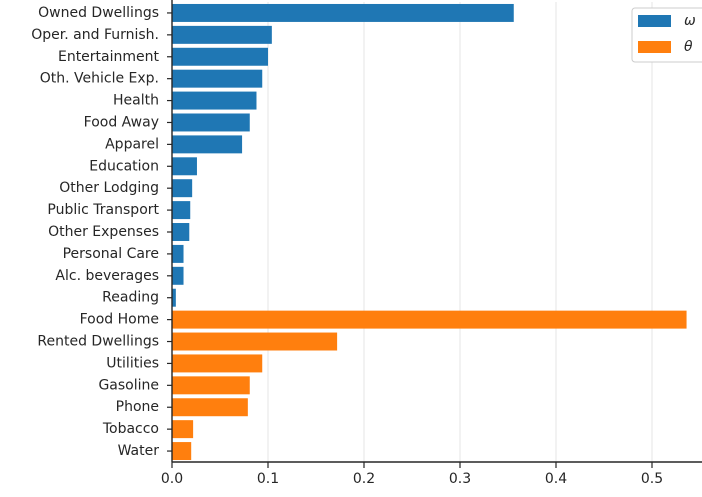  What do you see at coordinates (652, 479) in the screenshot?
I see `x-tick-label: 0.5` at bounding box center [652, 479].